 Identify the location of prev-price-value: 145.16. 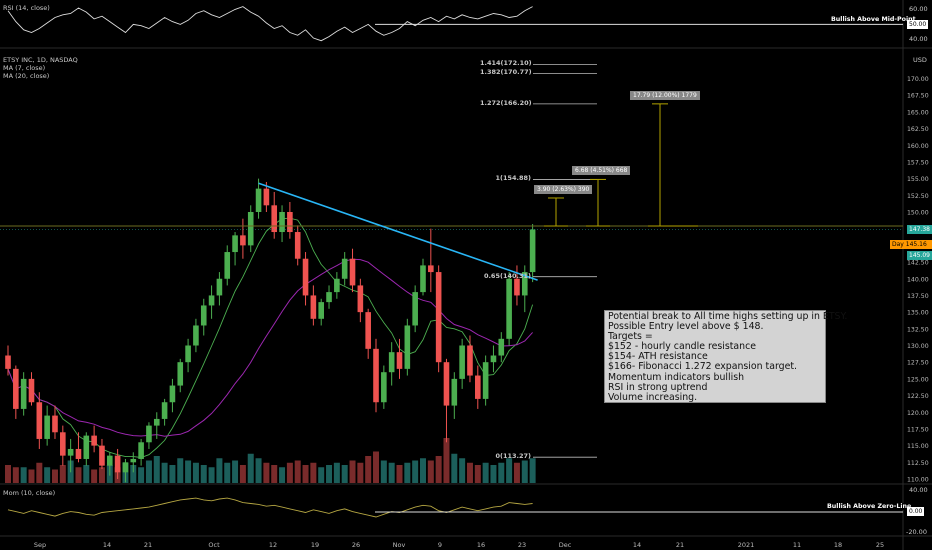
(916, 245).